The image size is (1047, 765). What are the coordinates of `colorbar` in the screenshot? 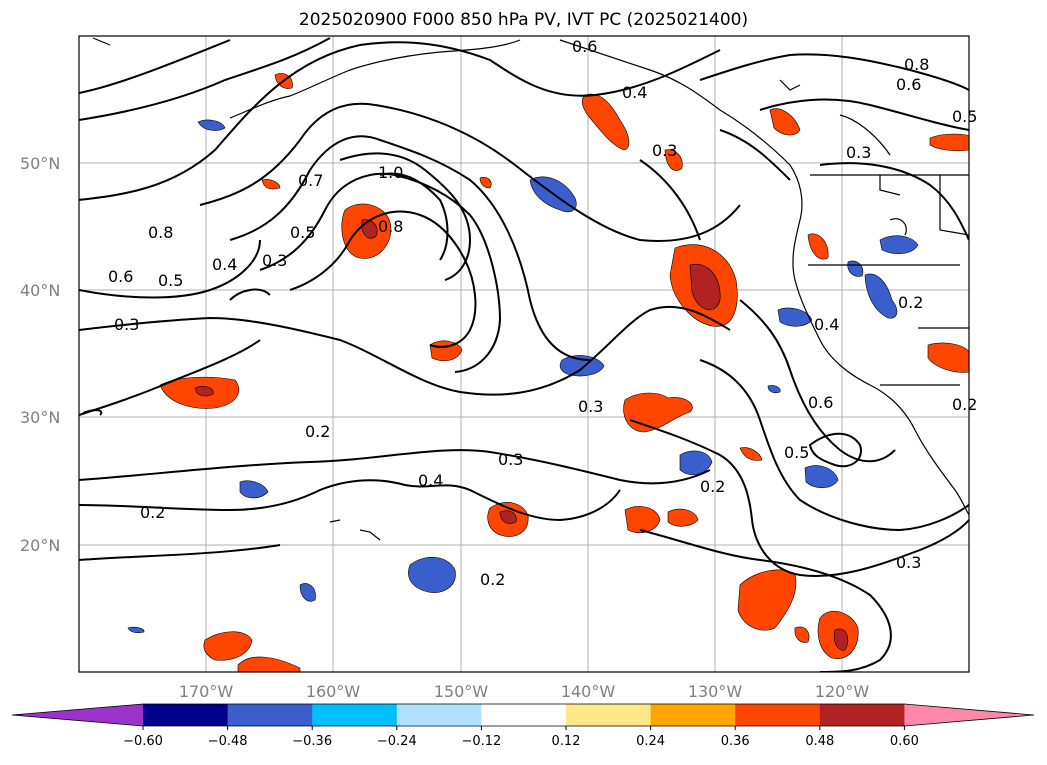 It's located at (523, 715).